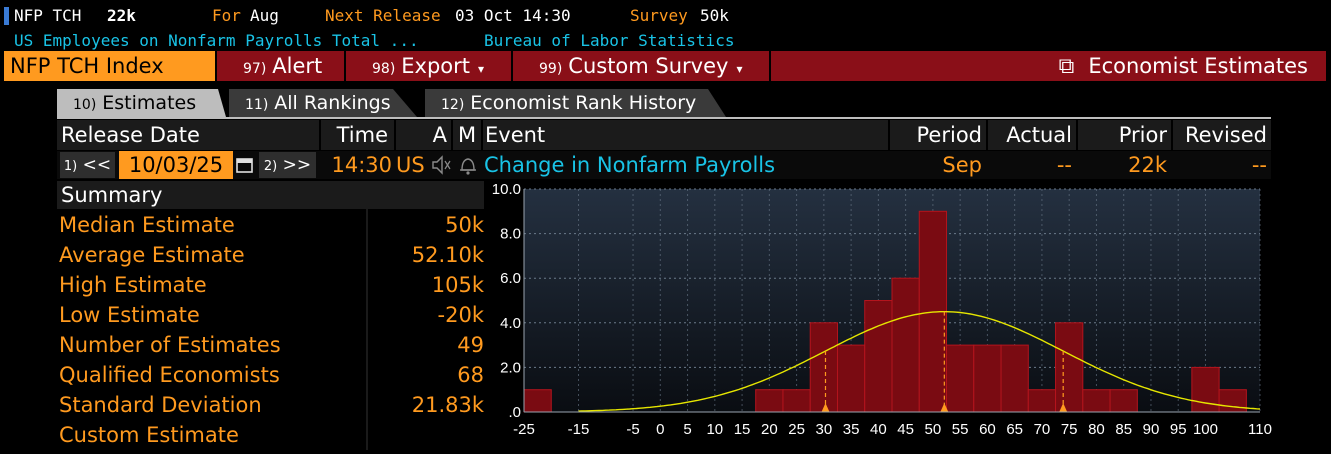 The width and height of the screenshot is (1331, 454). I want to click on summary-divider, so click(367, 329).